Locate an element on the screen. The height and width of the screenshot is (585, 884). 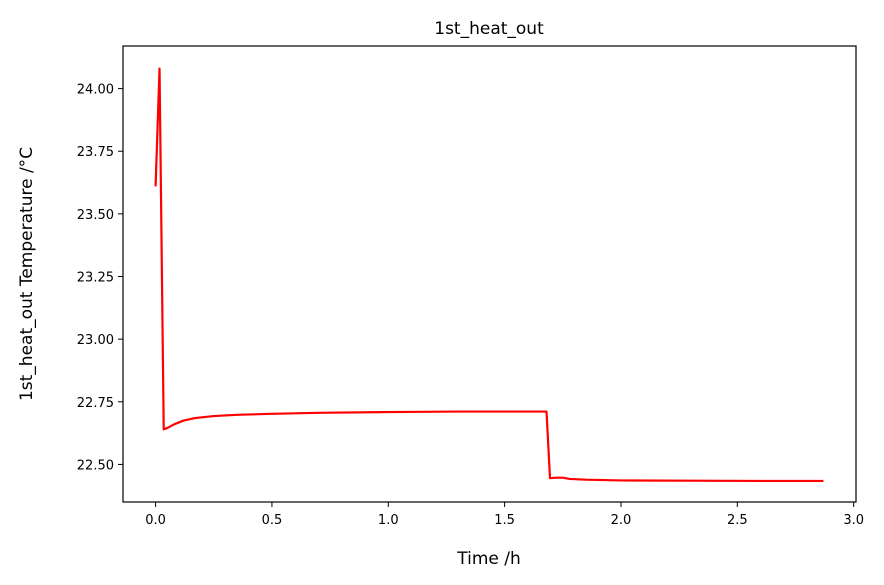
x-tick-label: 1.0 is located at coordinates (388, 520).